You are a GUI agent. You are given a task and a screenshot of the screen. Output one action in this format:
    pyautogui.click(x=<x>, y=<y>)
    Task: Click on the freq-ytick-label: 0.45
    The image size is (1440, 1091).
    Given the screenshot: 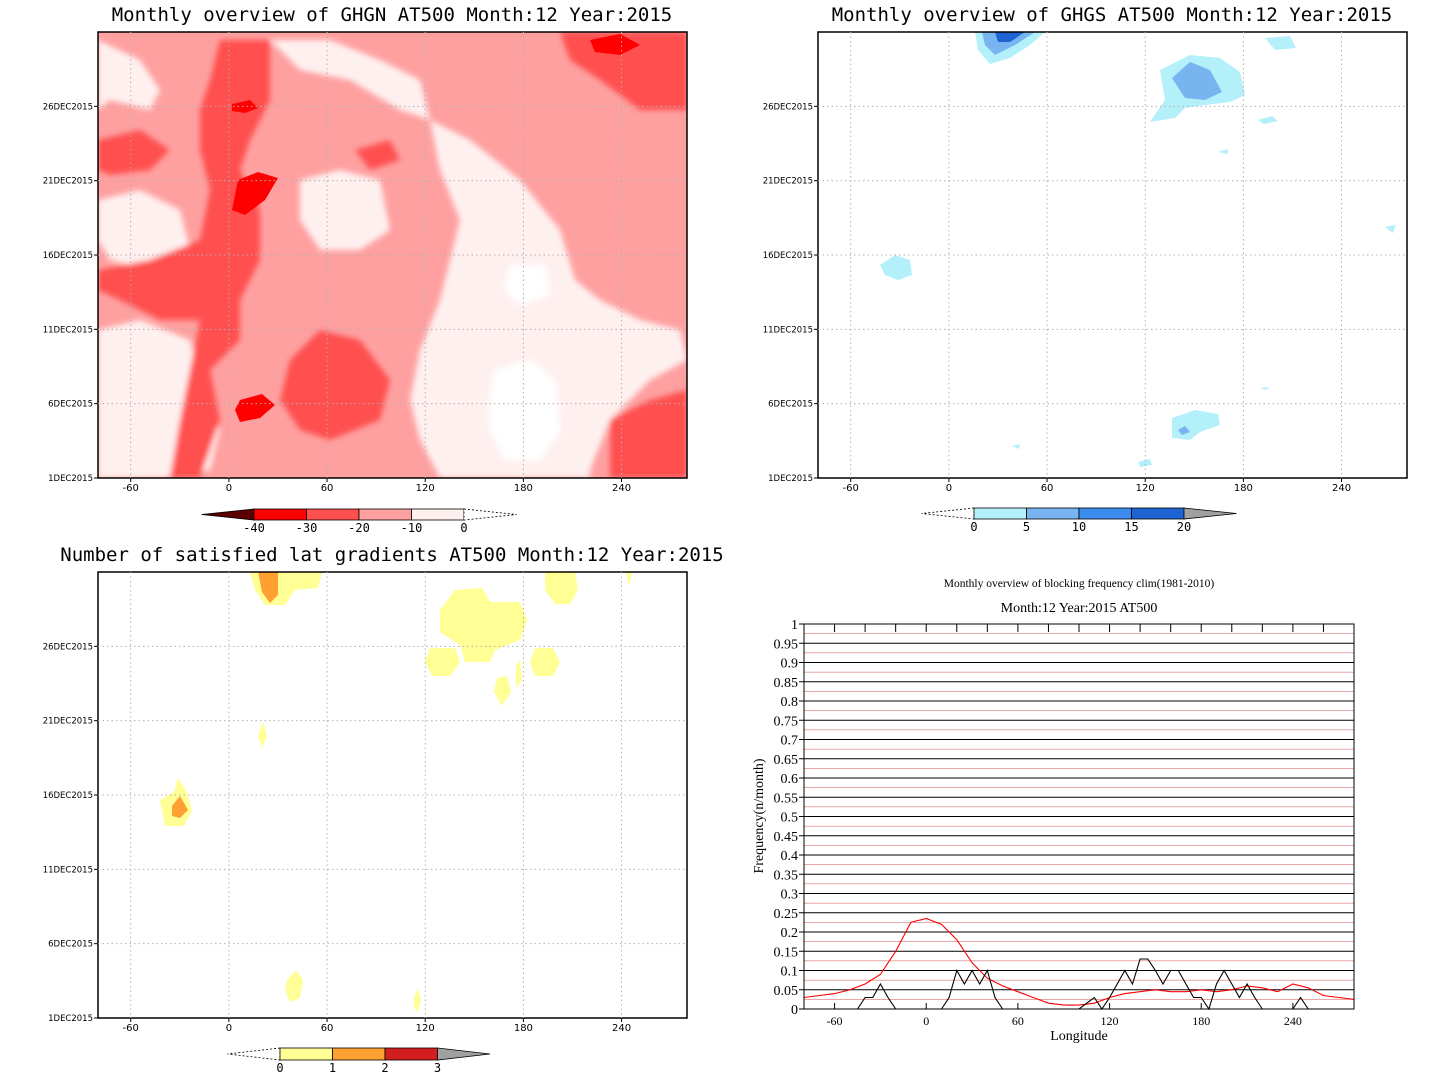 What is the action you would take?
    pyautogui.click(x=786, y=837)
    